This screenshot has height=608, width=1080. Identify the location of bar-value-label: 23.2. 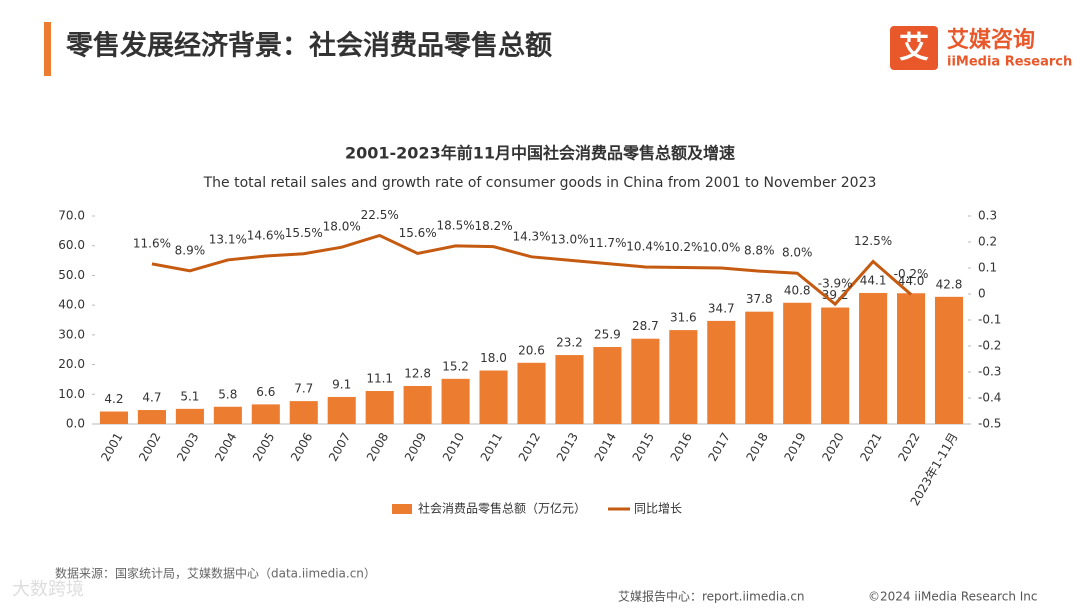
(569, 343).